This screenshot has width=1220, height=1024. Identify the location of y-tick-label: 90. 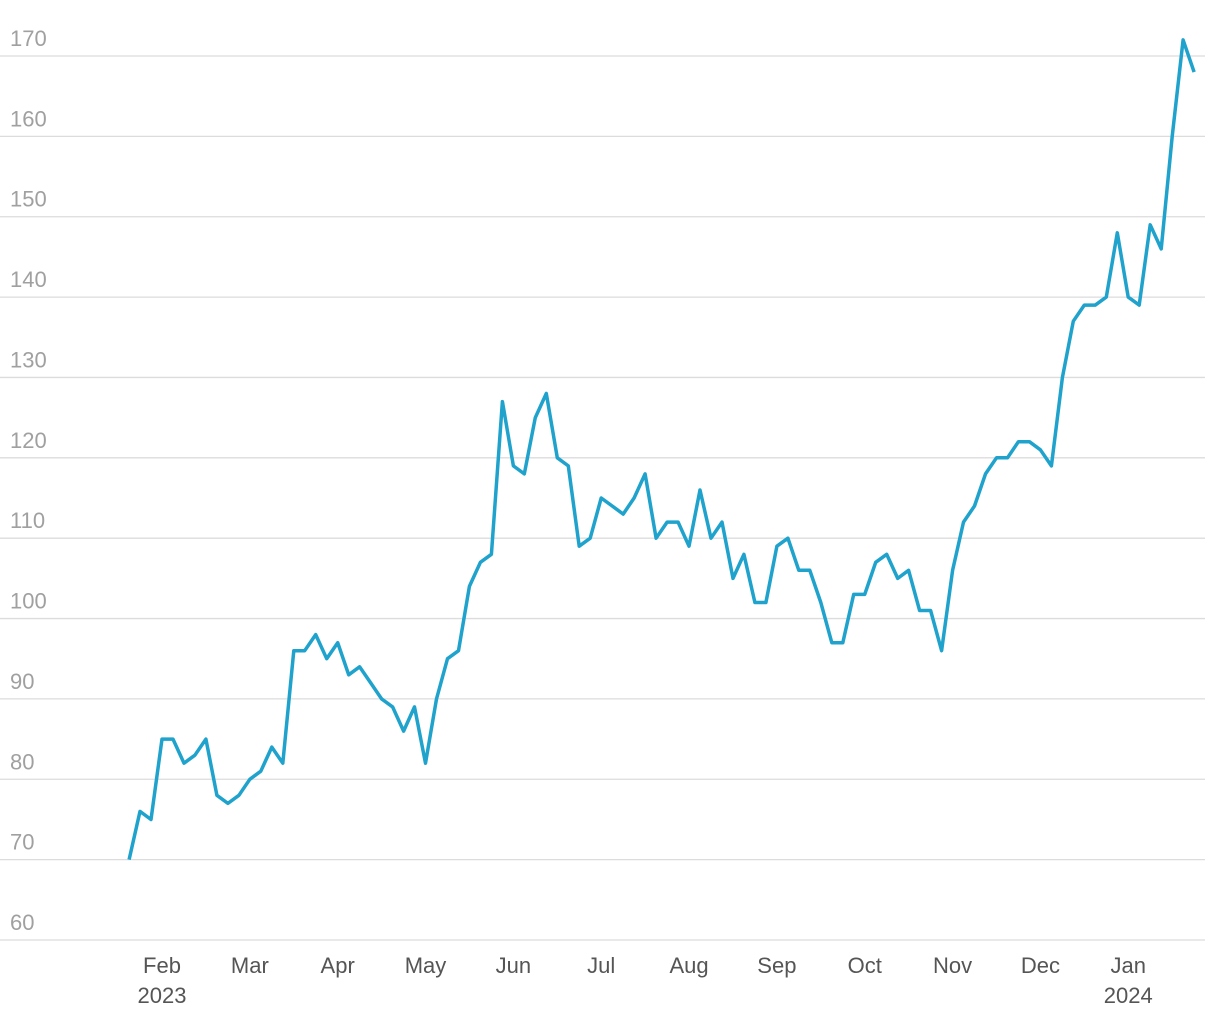
(22, 681).